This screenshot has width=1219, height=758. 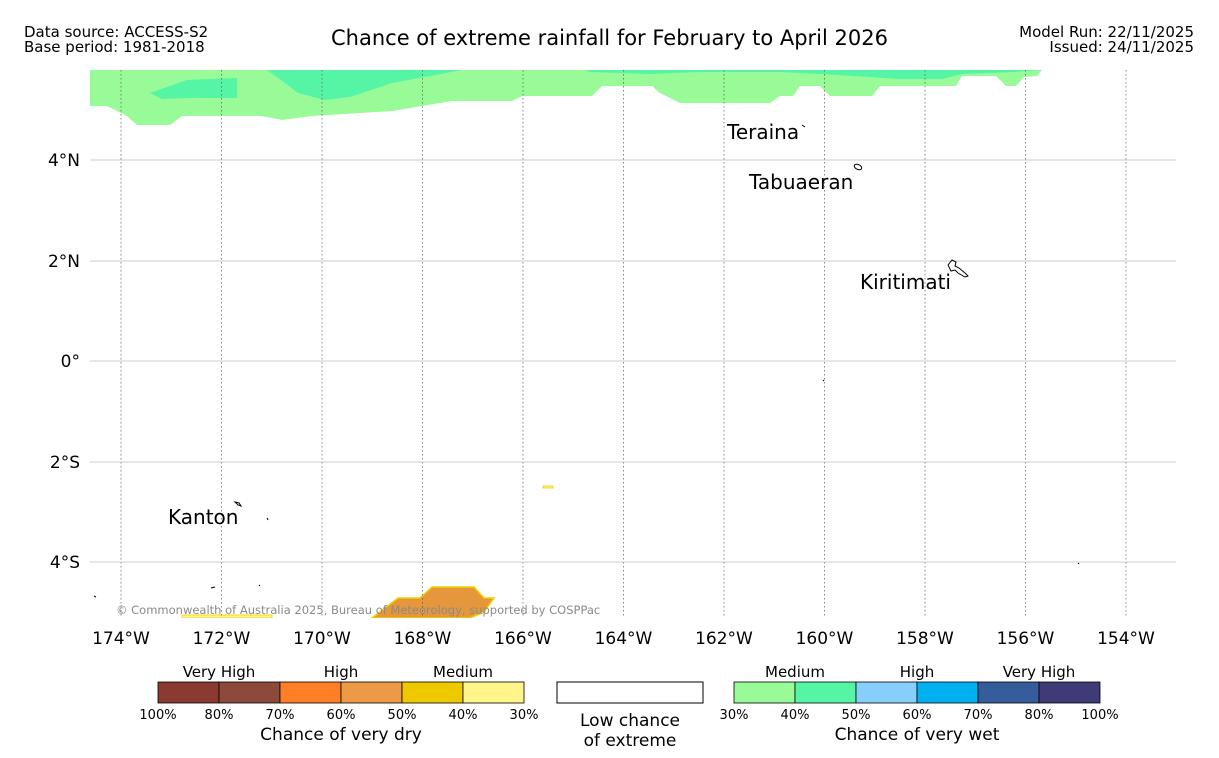 I want to click on dry-tick-label: 40%, so click(x=463, y=715).